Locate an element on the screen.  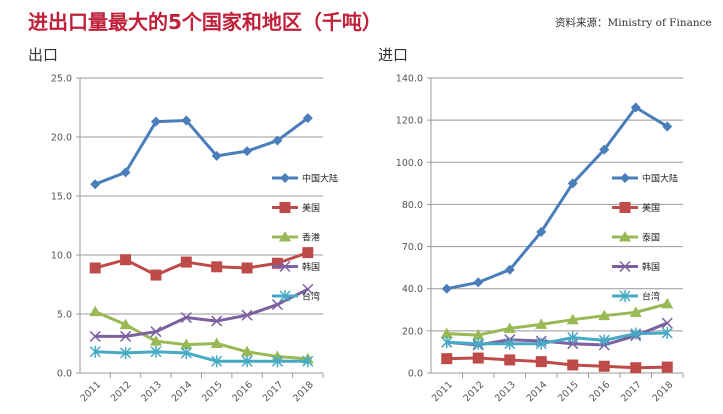
series-泰国 is located at coordinates (557, 318).